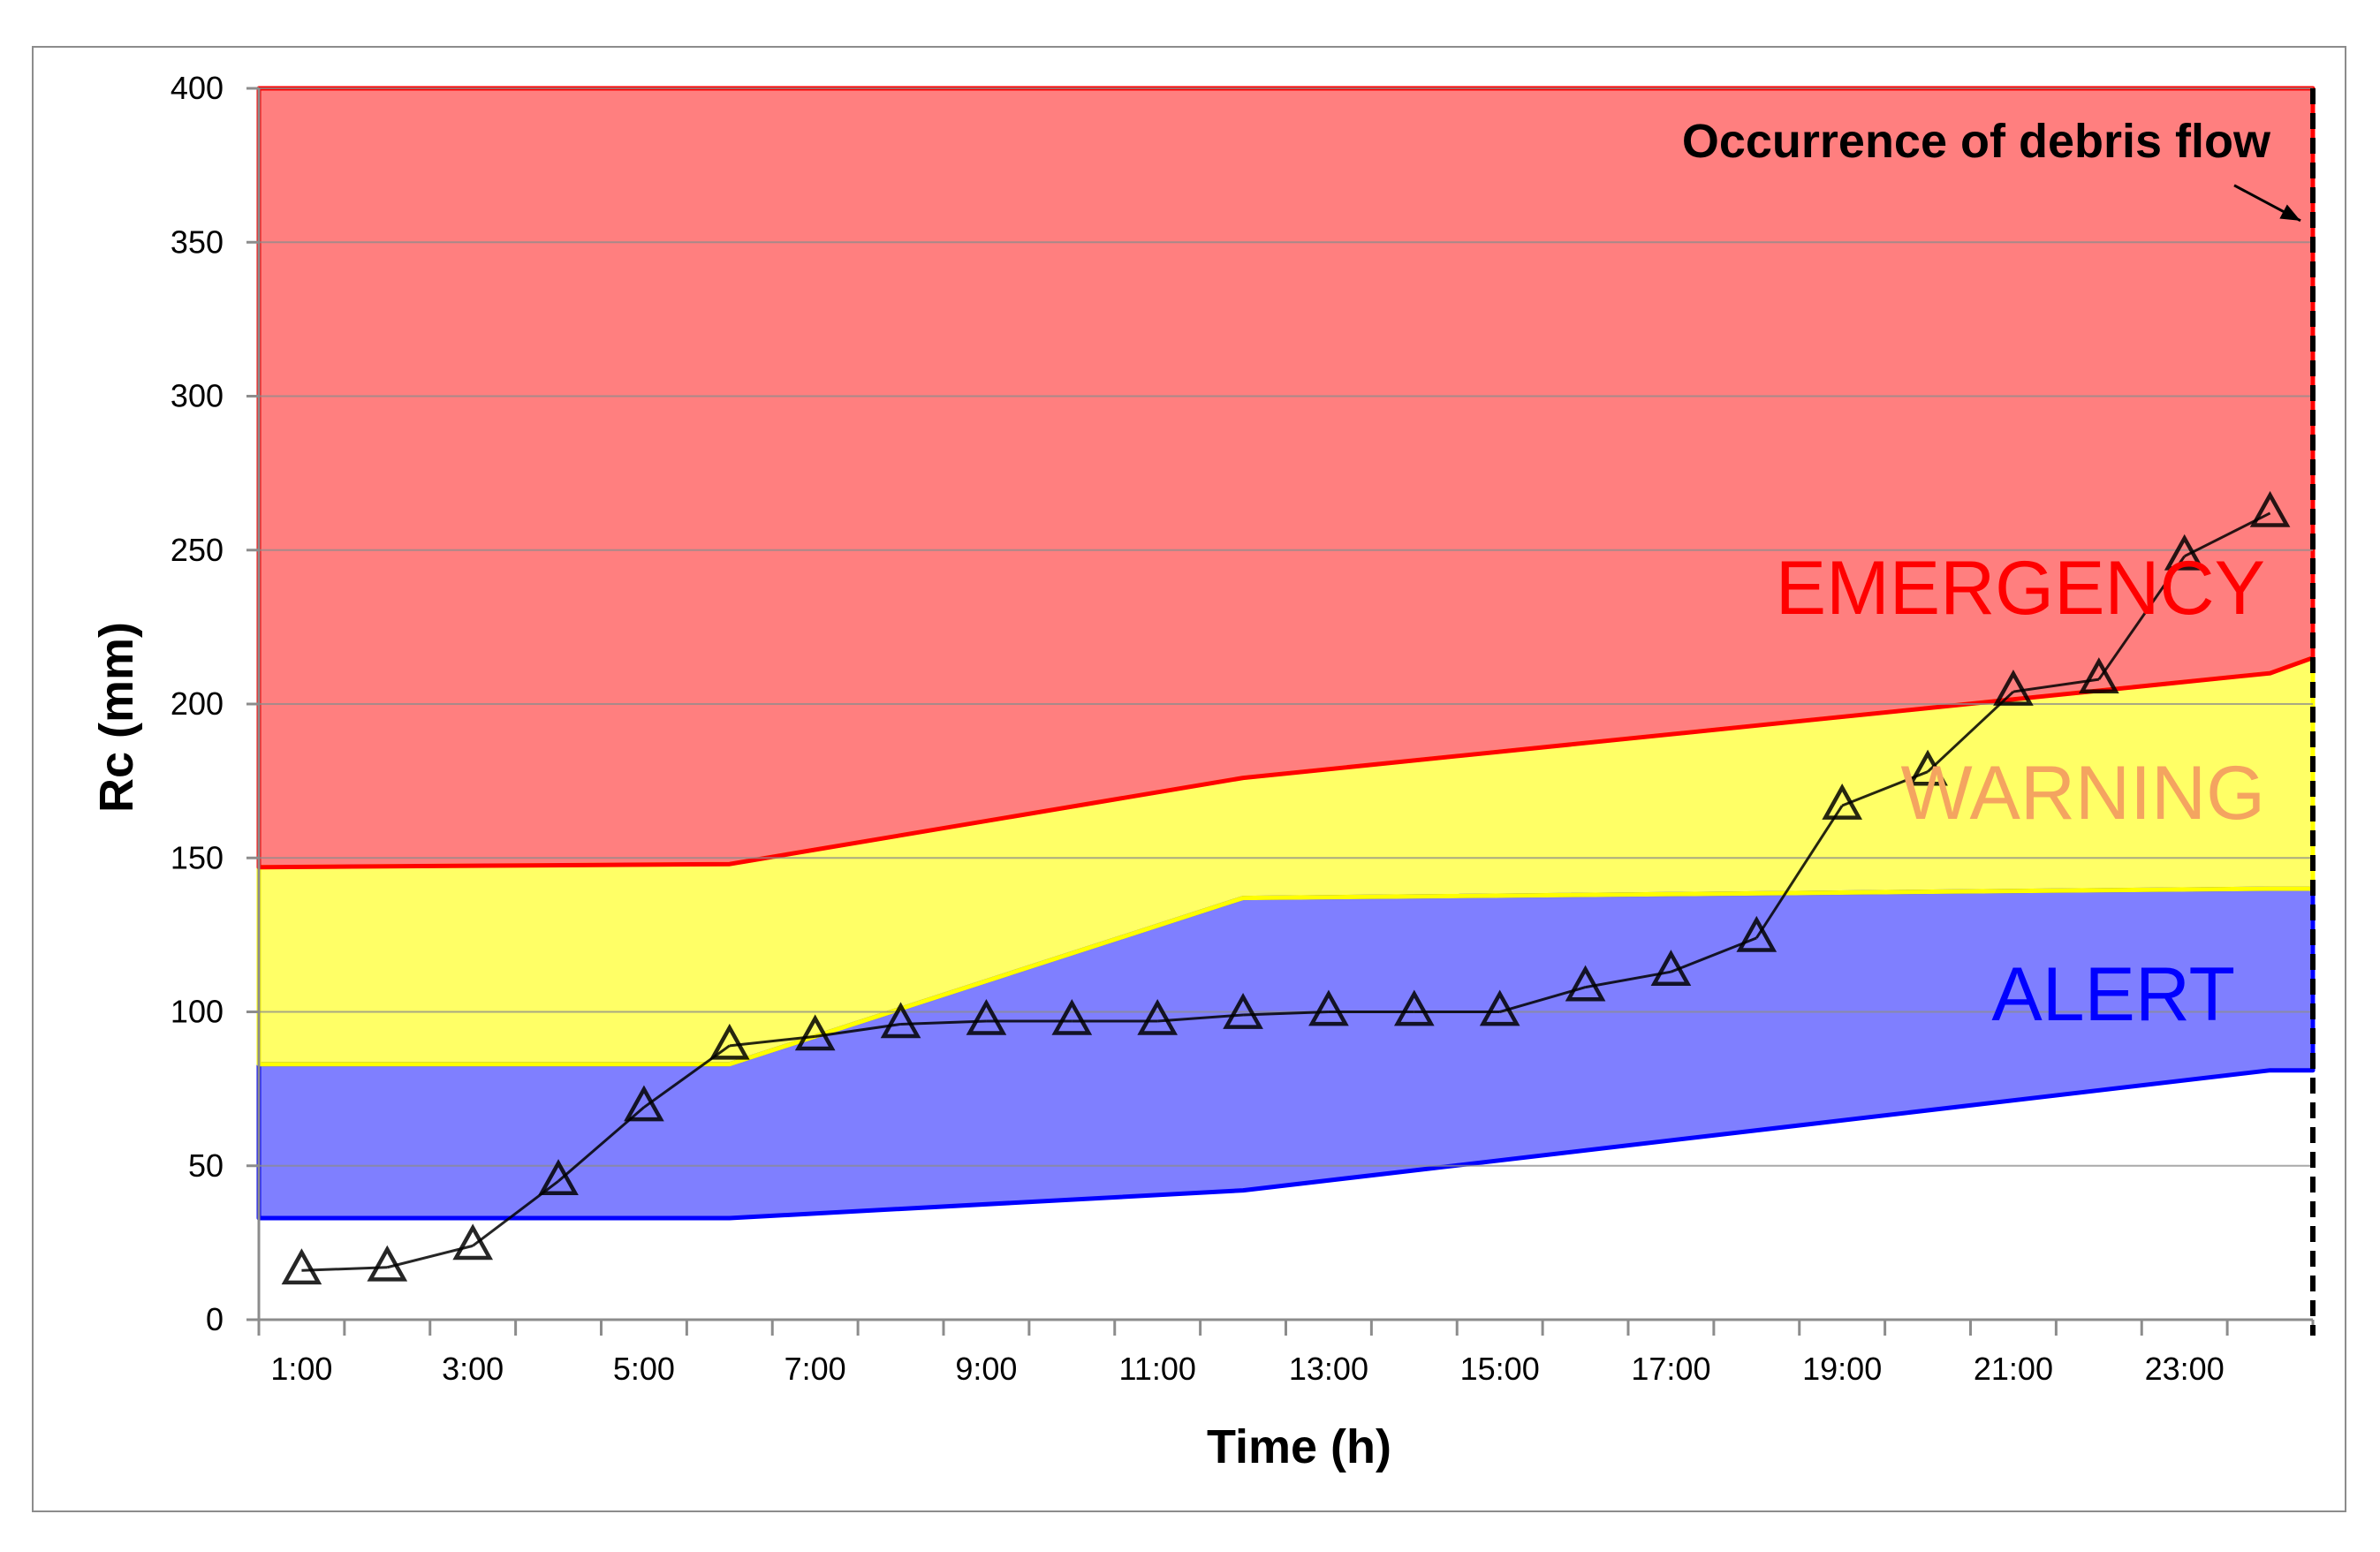 The width and height of the screenshot is (2380, 1552). I want to click on x-tick-label: 17:00, so click(1670, 1369).